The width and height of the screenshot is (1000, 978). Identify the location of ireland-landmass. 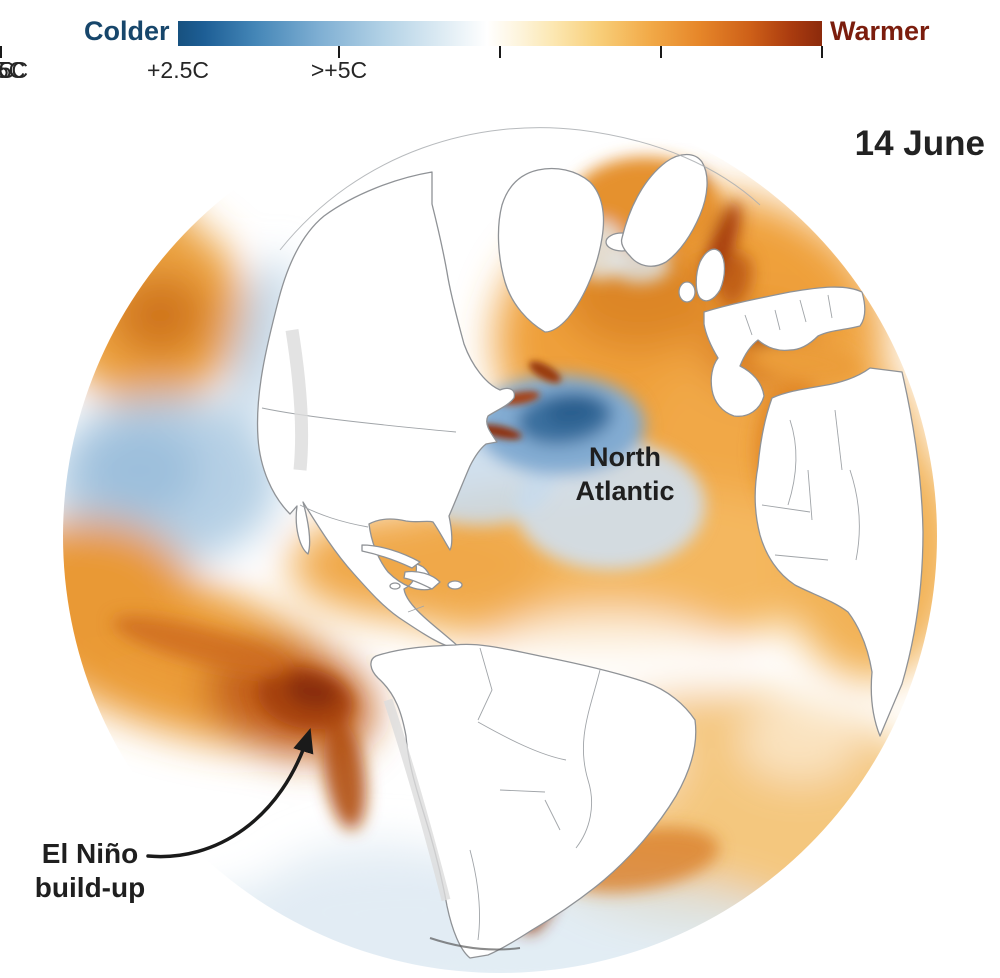
(687, 292).